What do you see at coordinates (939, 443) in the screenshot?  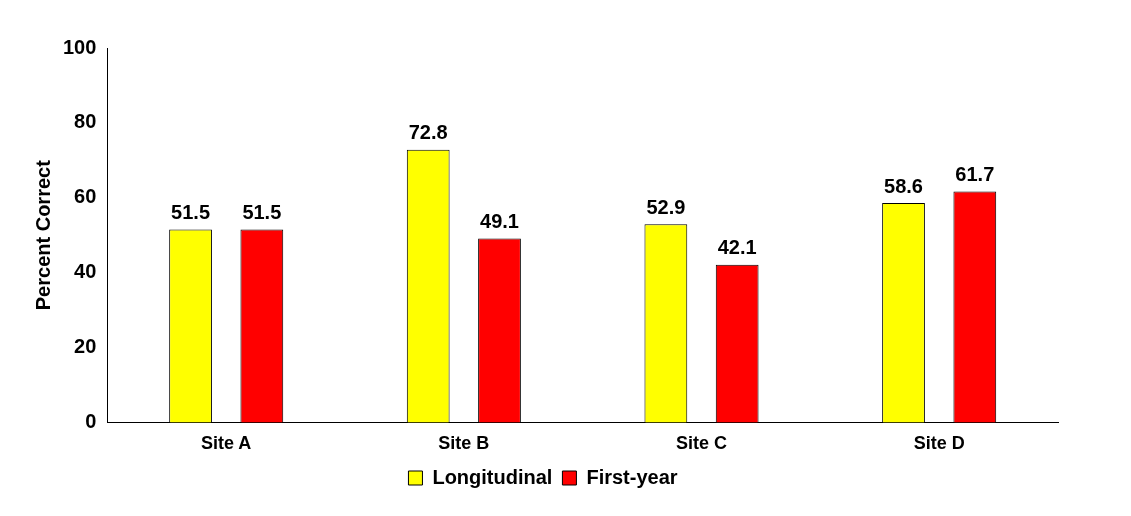 I see `x-tick-label: Site D` at bounding box center [939, 443].